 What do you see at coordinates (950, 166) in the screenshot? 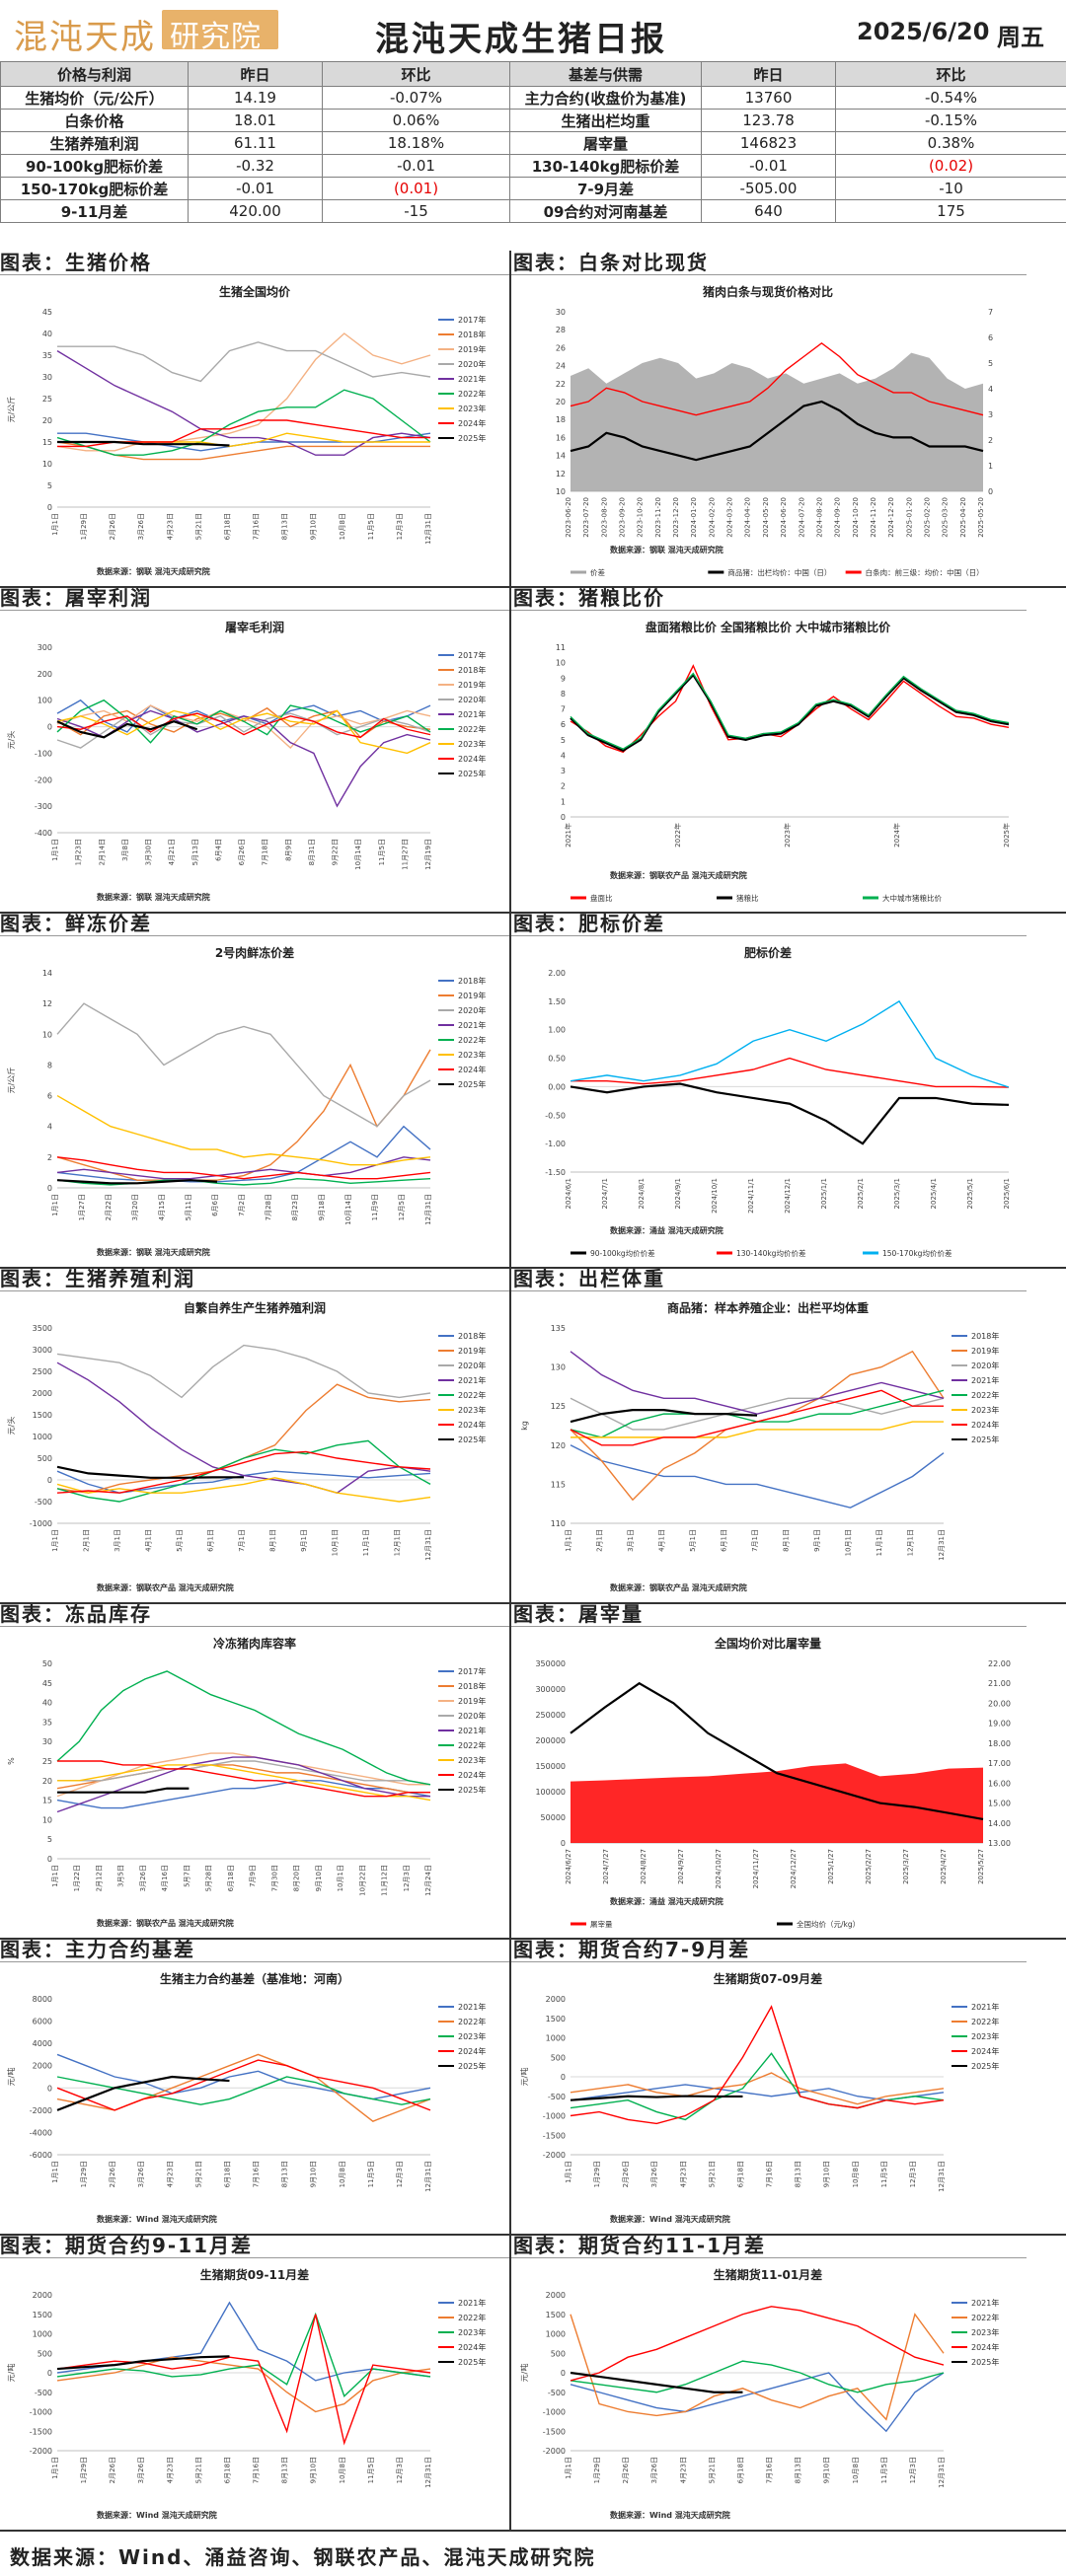
I see `table-cell: (0.02)` at bounding box center [950, 166].